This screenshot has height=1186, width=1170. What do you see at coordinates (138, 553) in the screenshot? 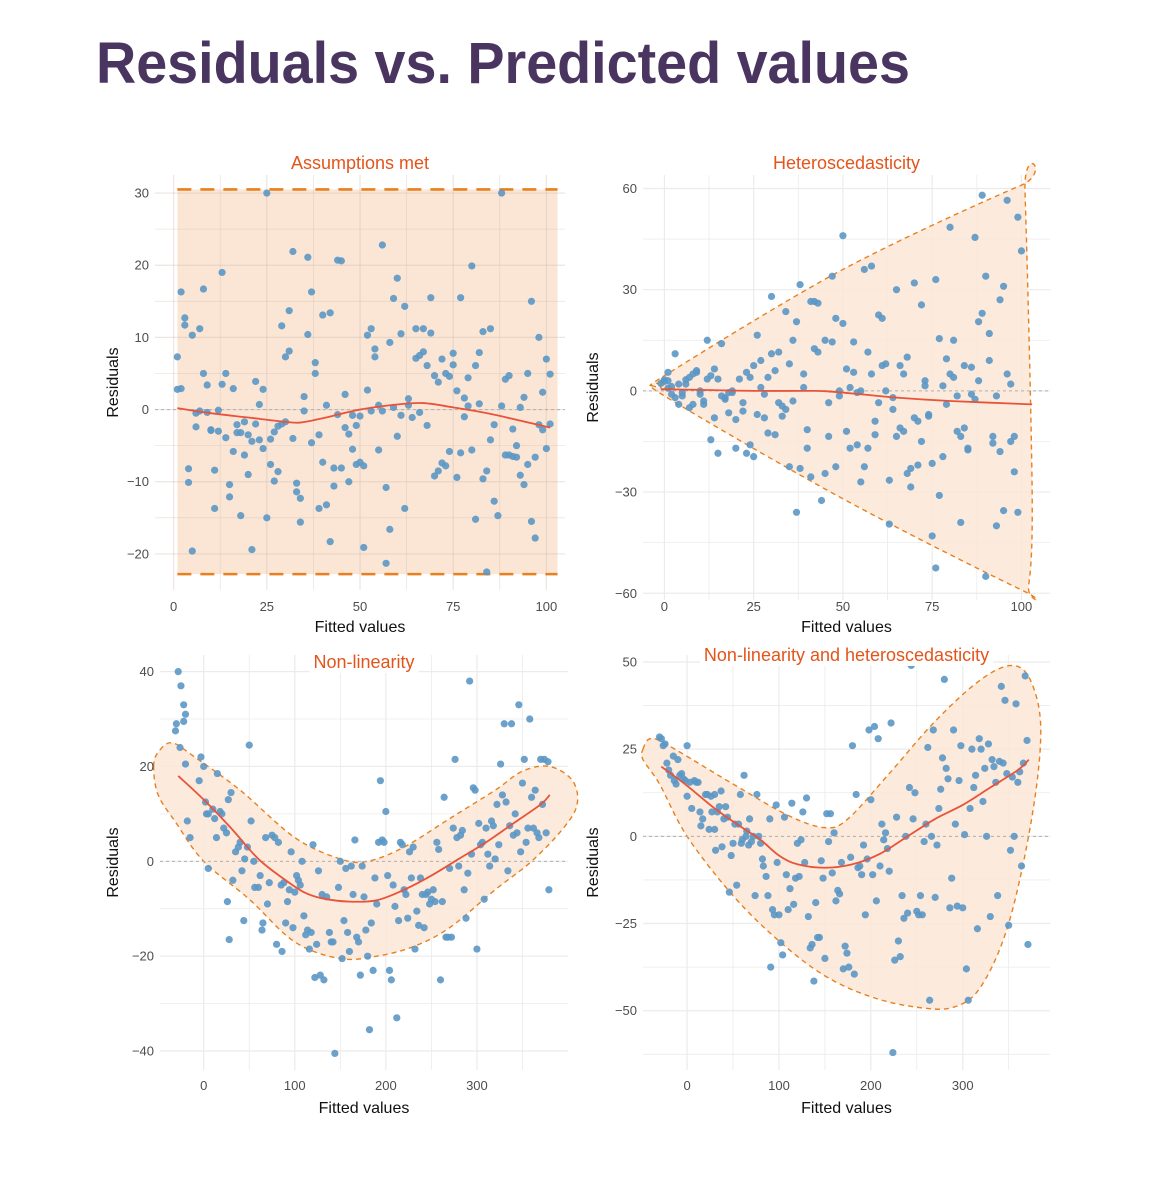
I see `y-tick-label: −20` at bounding box center [138, 553].